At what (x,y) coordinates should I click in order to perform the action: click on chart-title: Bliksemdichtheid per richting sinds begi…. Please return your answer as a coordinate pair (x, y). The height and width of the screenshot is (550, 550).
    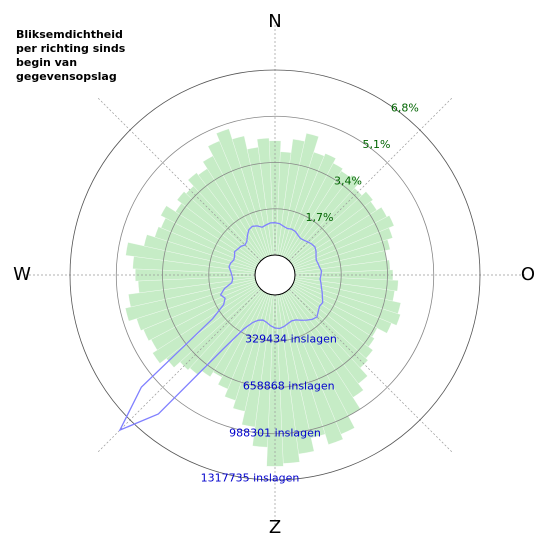
    Looking at the image, I should click on (71, 55).